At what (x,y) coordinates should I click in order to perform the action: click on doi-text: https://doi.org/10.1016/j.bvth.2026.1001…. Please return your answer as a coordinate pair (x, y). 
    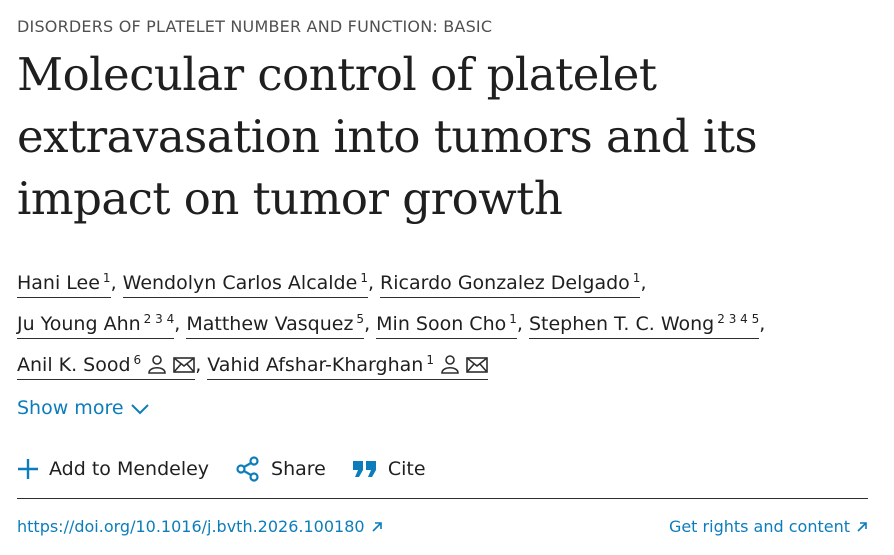
    Looking at the image, I should click on (191, 526).